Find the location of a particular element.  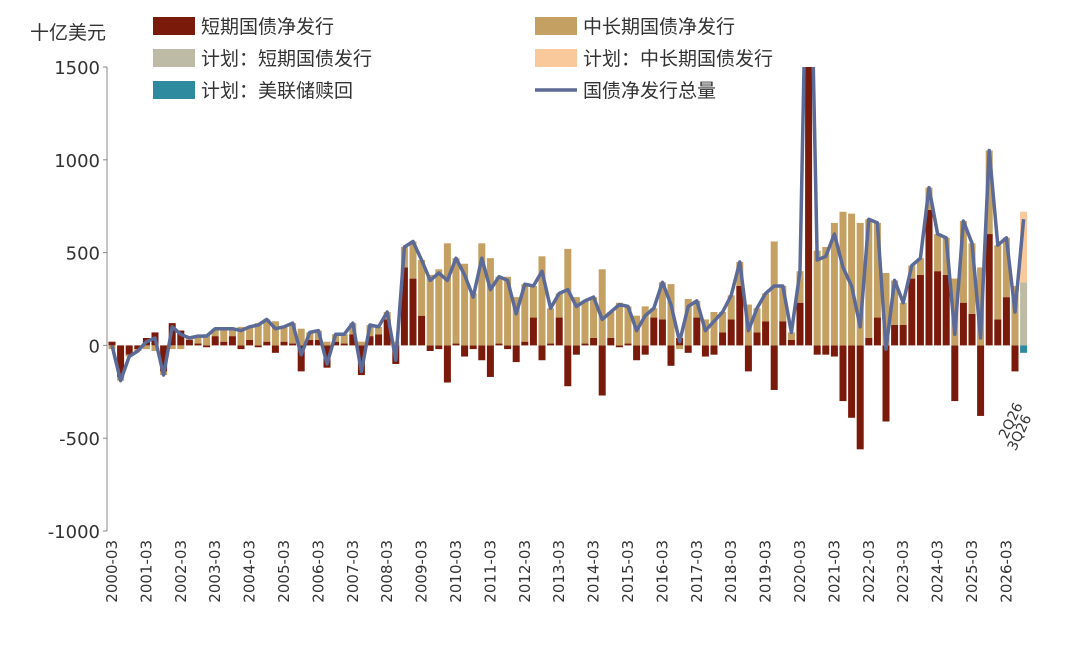

x-tick-label: 2010-03 is located at coordinates (456, 571).